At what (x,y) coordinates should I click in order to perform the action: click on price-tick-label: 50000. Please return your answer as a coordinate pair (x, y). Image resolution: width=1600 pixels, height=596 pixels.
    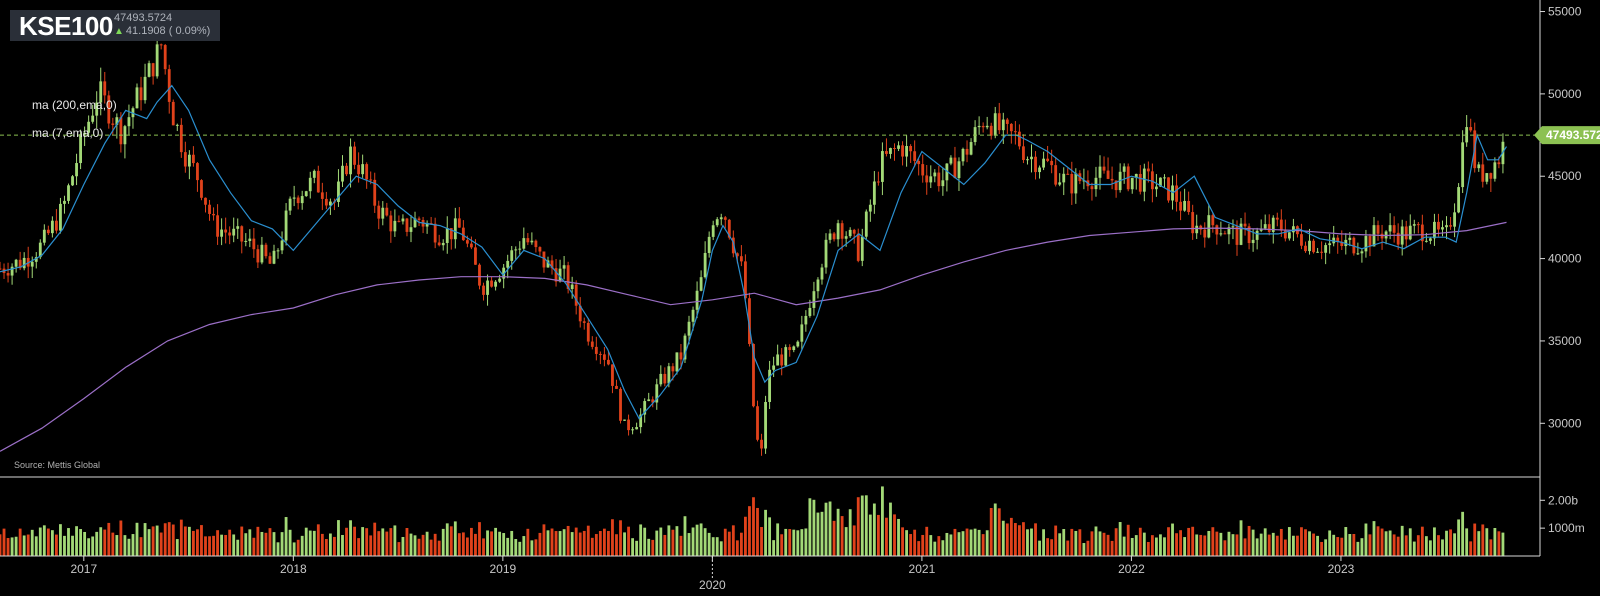
    Looking at the image, I should click on (1565, 94).